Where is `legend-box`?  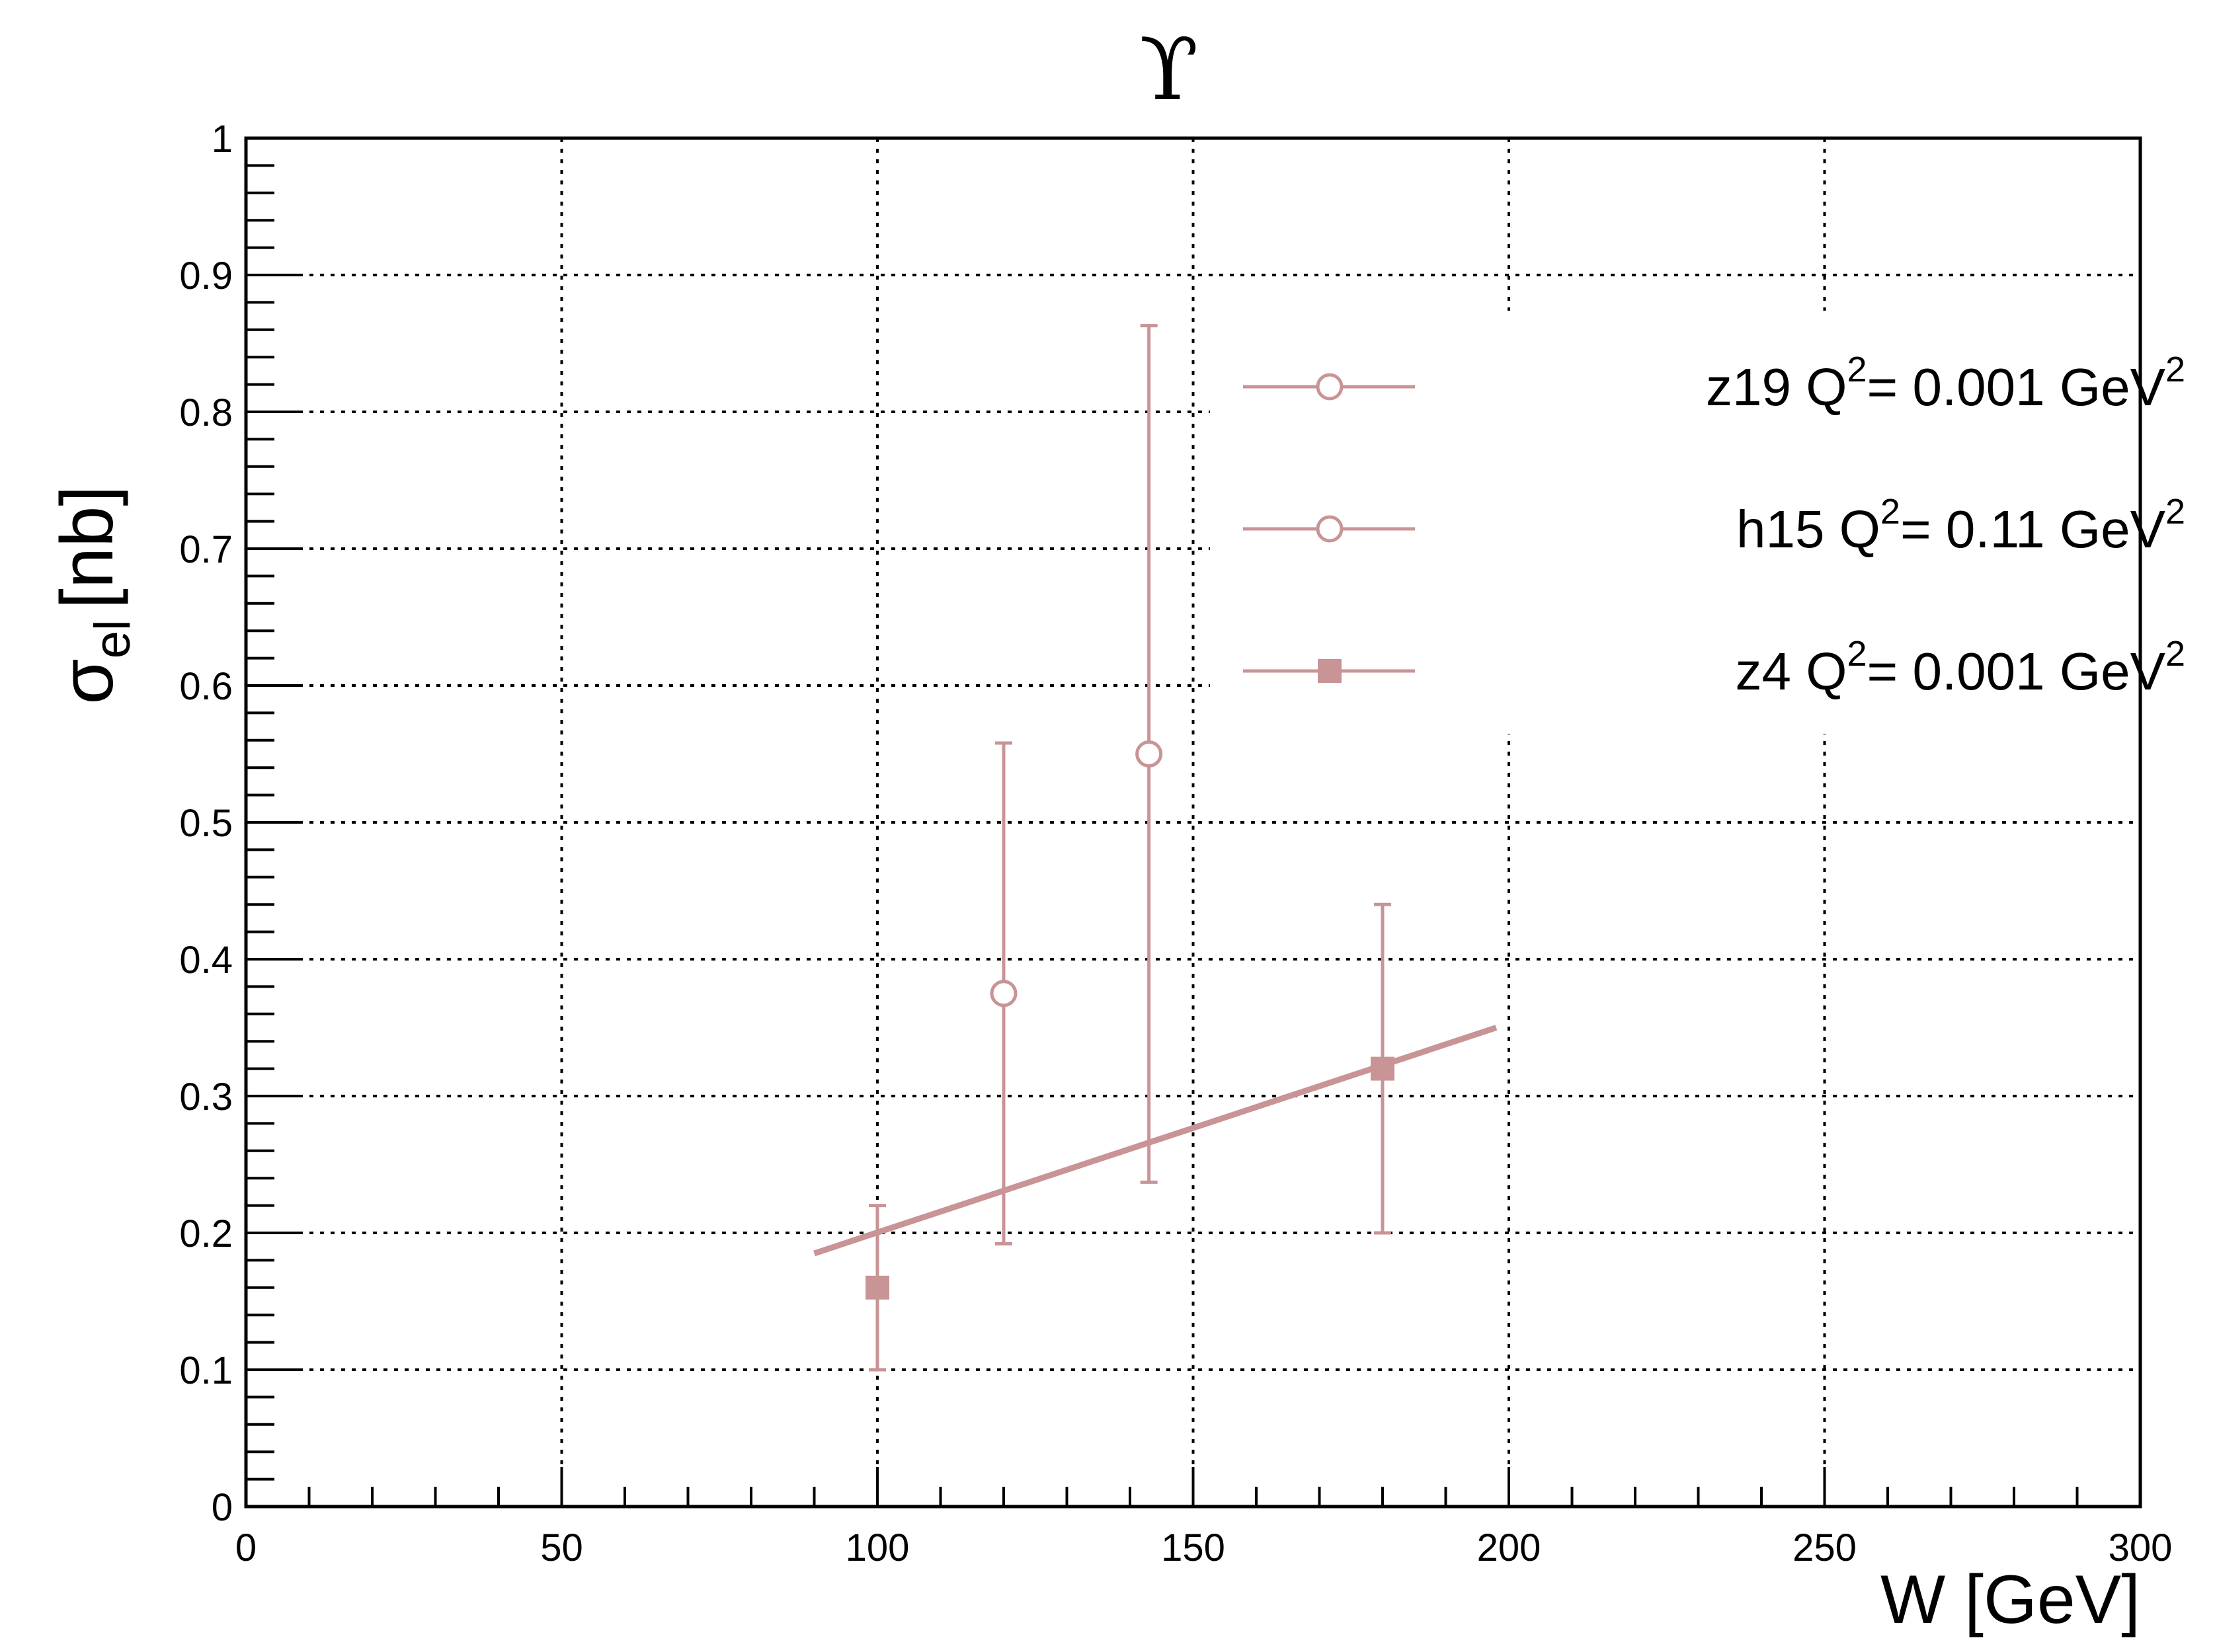 legend-box is located at coordinates (1673, 522).